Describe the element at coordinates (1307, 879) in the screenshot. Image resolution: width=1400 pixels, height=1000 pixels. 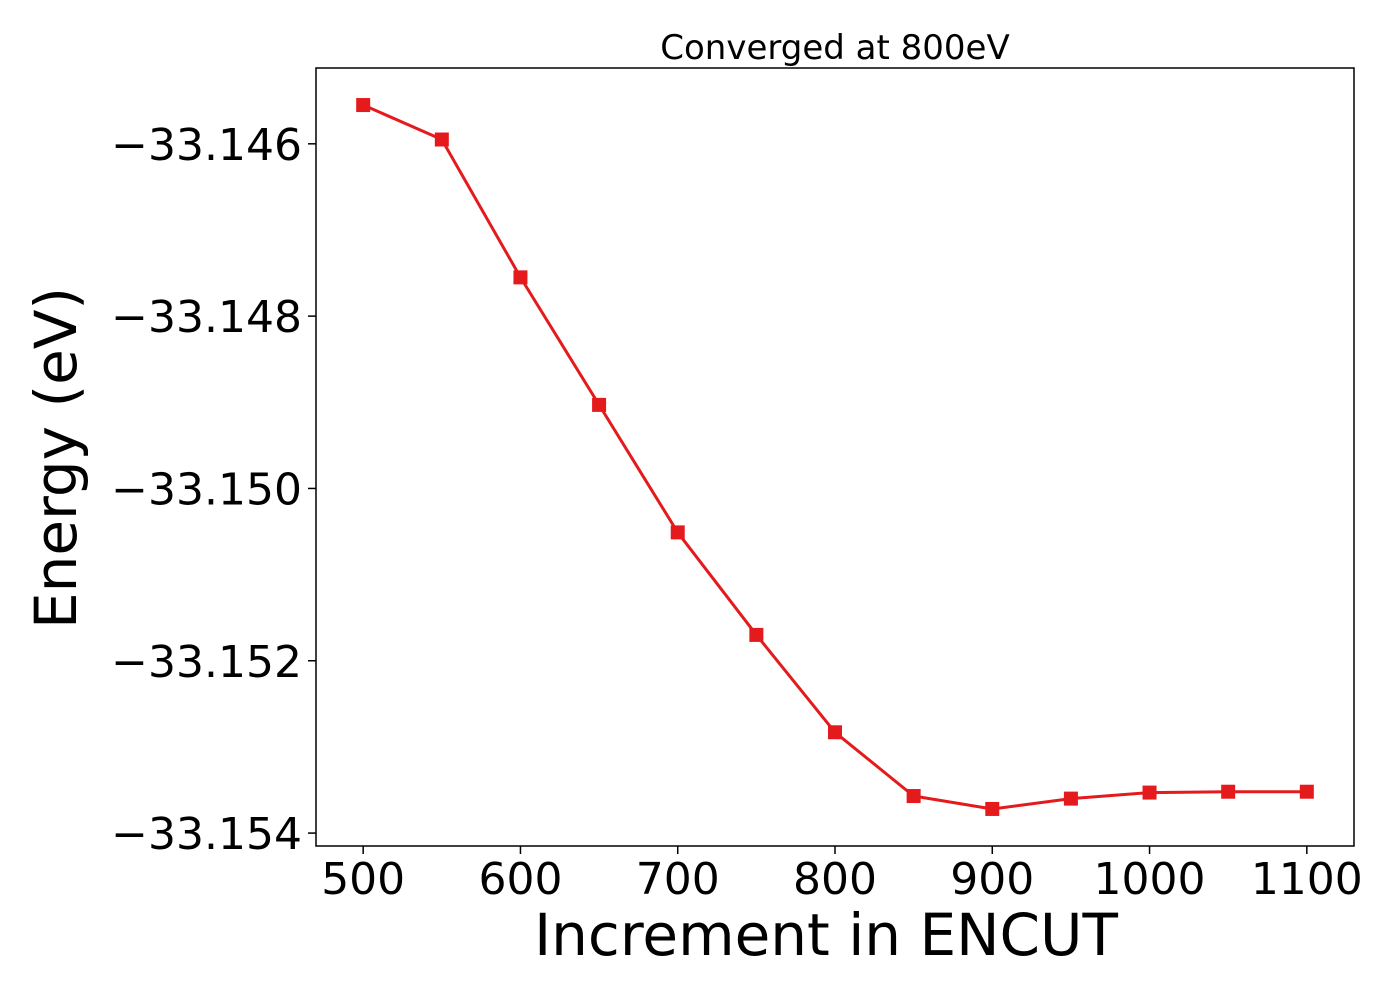
I see `x-tick-label: 1100` at that location.